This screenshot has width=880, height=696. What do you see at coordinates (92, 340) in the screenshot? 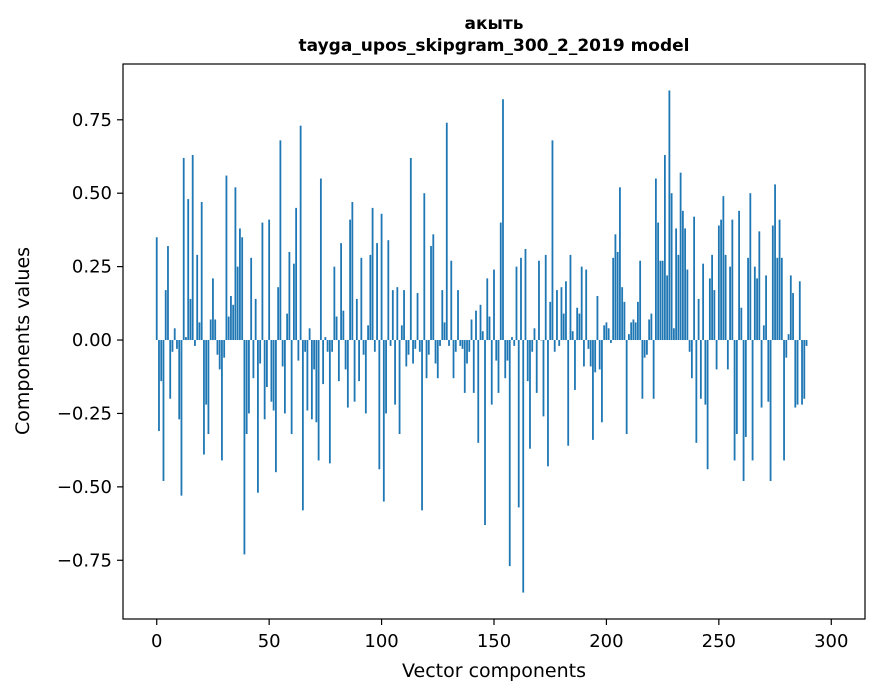
I see `y-tick-label: 0.00` at bounding box center [92, 340].